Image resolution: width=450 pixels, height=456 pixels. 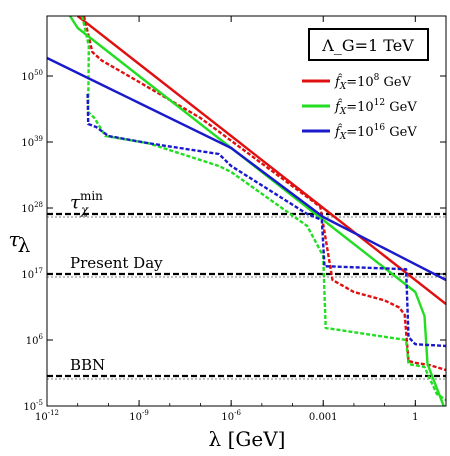 I want to click on legend-label: f̂X=1016 GeV, so click(x=375, y=132).